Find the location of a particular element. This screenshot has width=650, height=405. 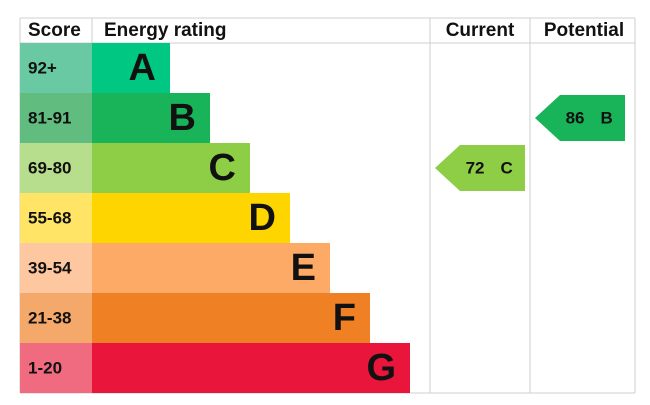

rating-letter: D is located at coordinates (262, 218).